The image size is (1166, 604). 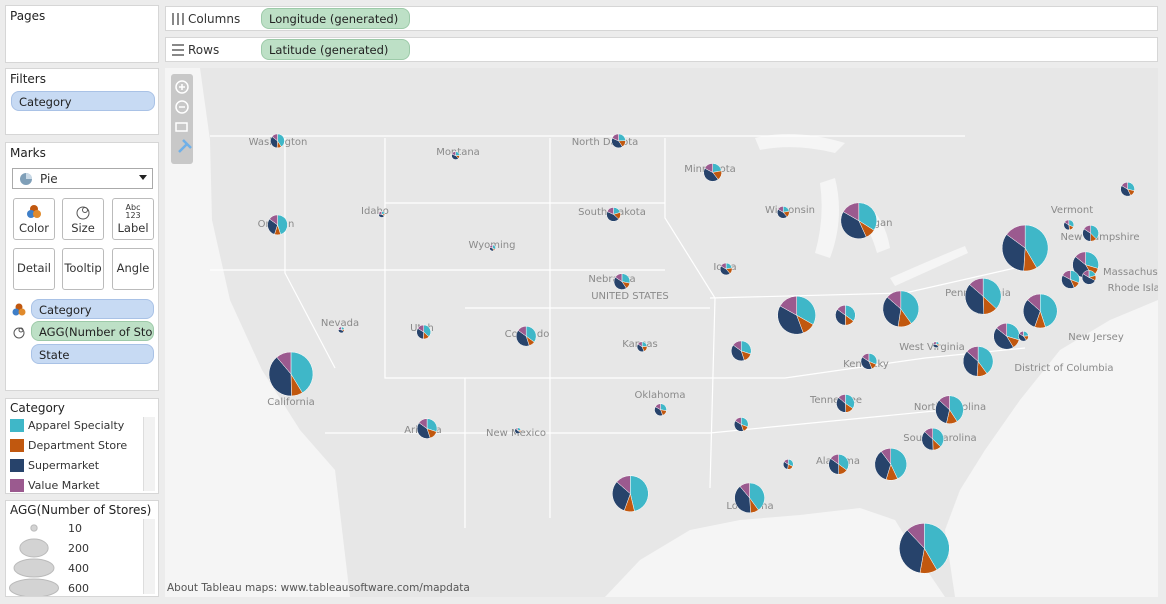 What do you see at coordinates (83, 269) in the screenshot?
I see `tooltip-button: Tooltip` at bounding box center [83, 269].